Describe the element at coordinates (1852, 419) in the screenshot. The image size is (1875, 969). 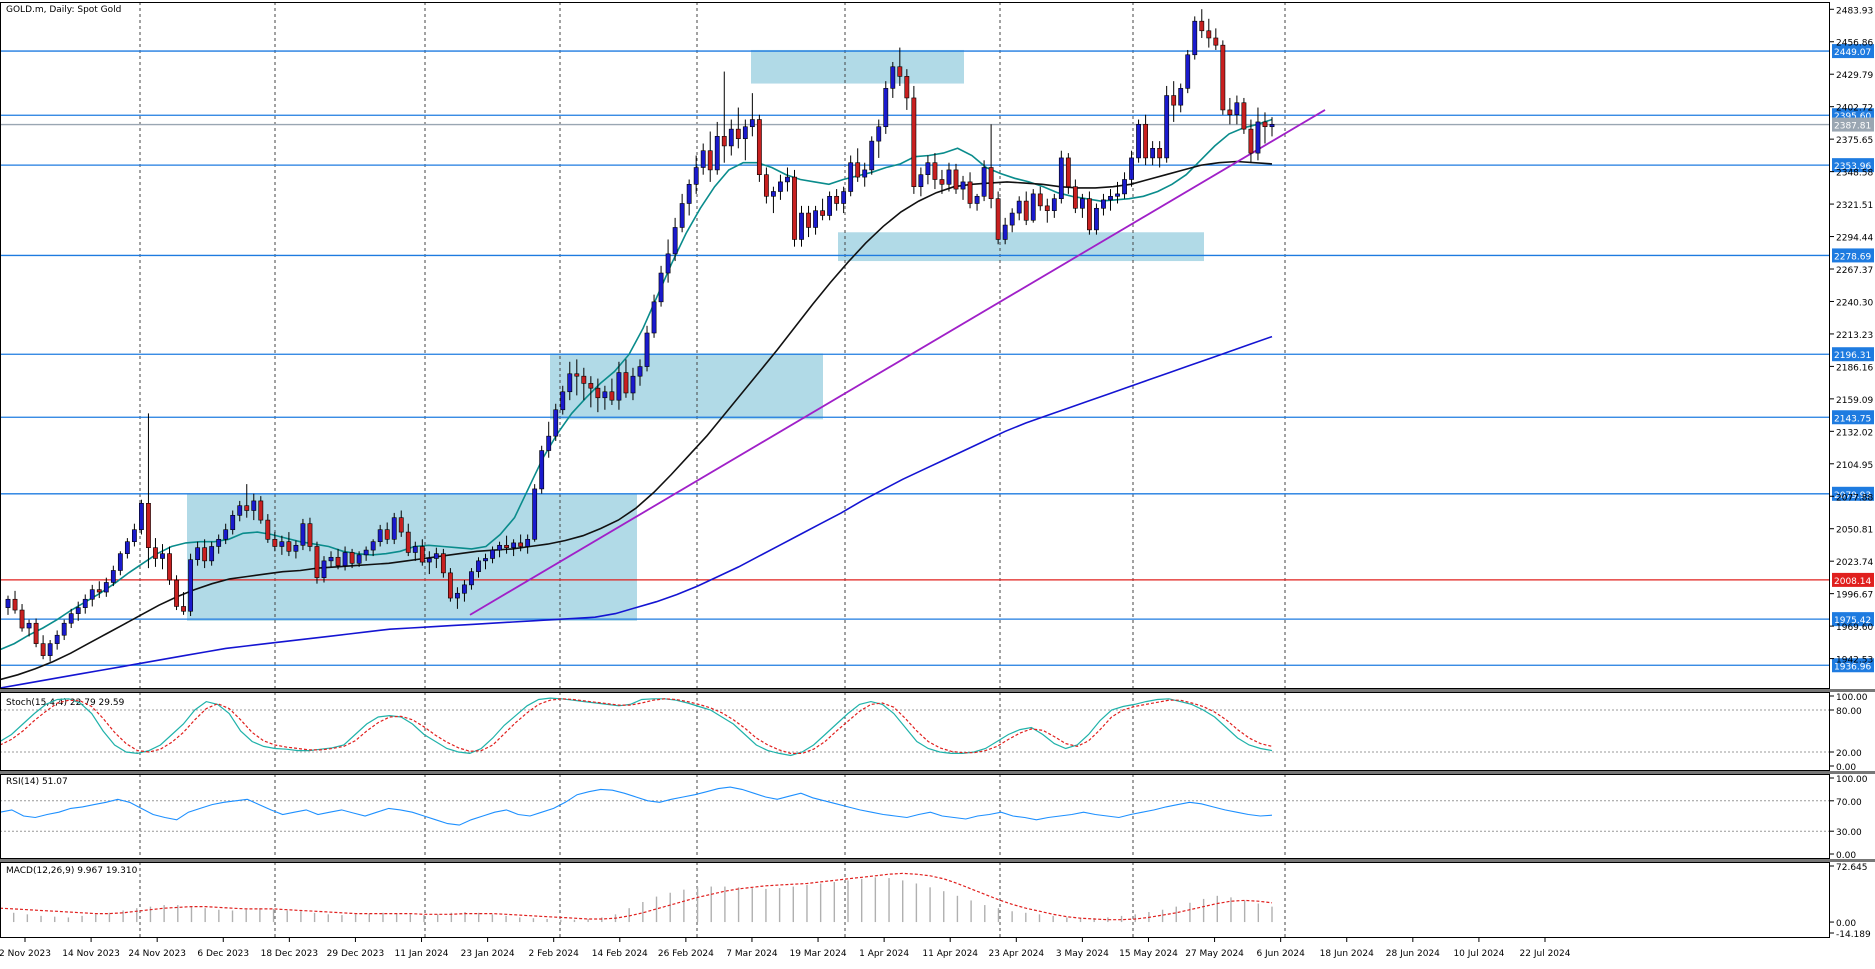
I see `level-badge-text-6: 2143.75` at that location.